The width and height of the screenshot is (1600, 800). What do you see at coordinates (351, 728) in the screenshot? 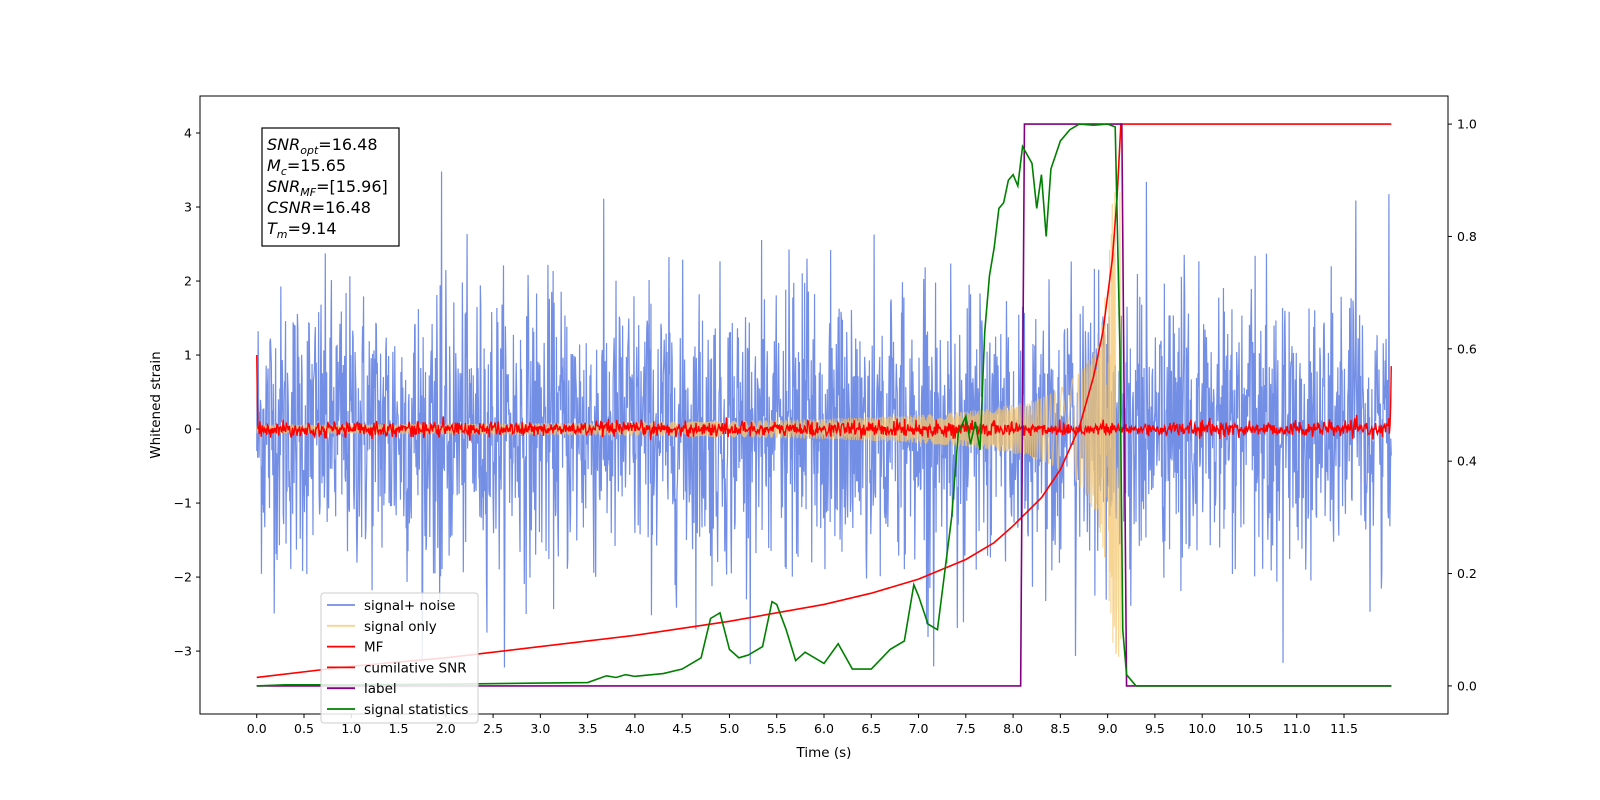
I see `x-tick-label: 1.0` at bounding box center [351, 728].